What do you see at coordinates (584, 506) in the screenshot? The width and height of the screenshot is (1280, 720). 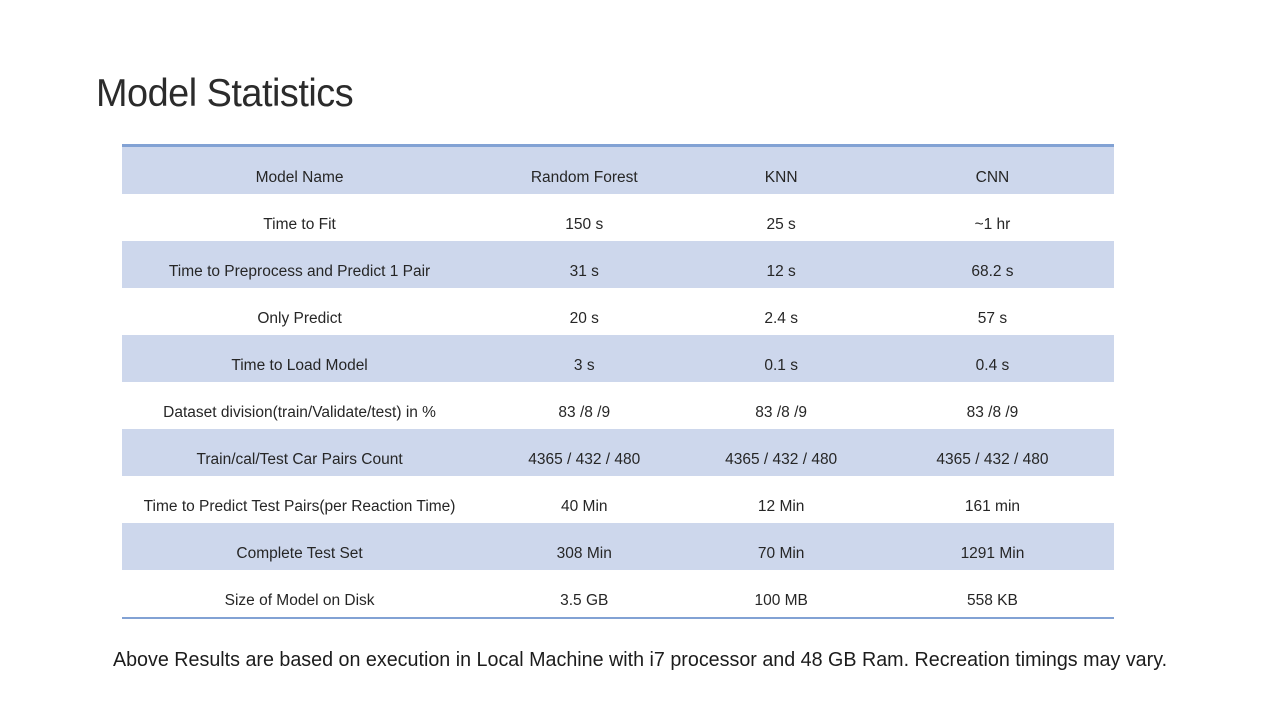 I see `value-random-forest: 40 Min` at bounding box center [584, 506].